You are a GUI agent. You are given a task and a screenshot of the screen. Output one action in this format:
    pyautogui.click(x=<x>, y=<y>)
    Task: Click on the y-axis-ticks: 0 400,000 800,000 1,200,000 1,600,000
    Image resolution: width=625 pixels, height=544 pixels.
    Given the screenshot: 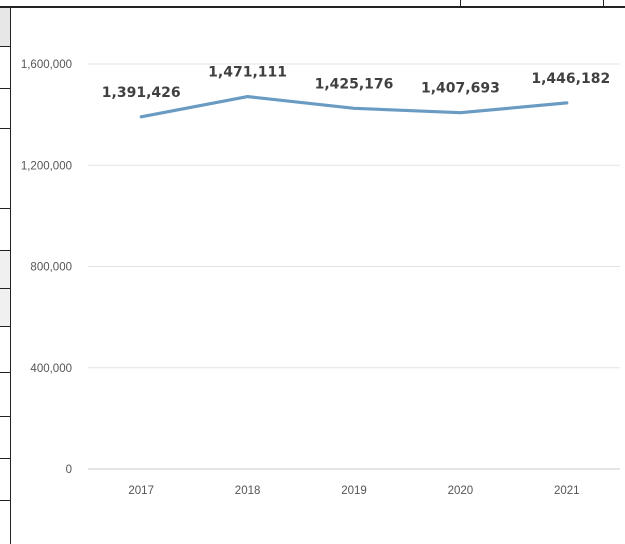 What is the action you would take?
    pyautogui.click(x=46, y=267)
    